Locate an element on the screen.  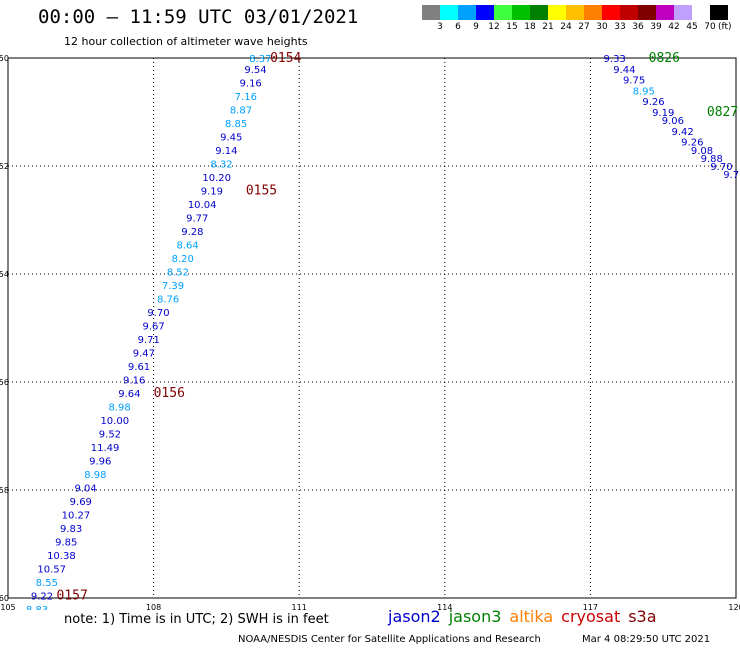
color-scale-label: 21 is located at coordinates (548, 27).